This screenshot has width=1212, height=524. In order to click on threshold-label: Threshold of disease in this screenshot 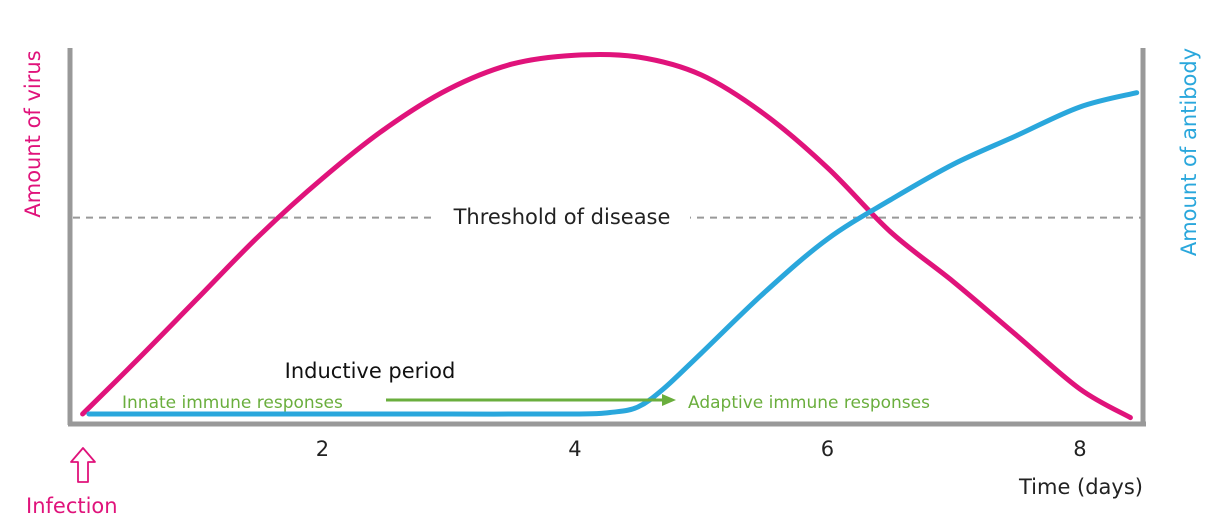, I will do `click(562, 217)`.